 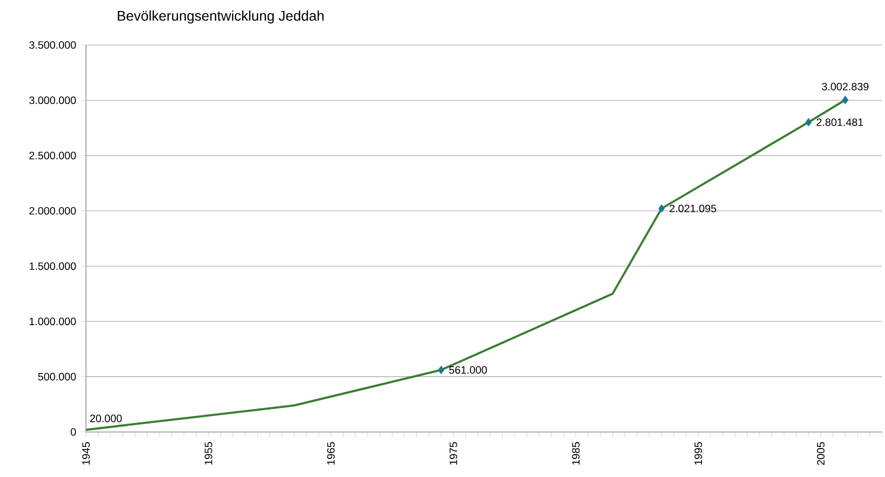 I want to click on x-tick-label: 1995, so click(x=698, y=453).